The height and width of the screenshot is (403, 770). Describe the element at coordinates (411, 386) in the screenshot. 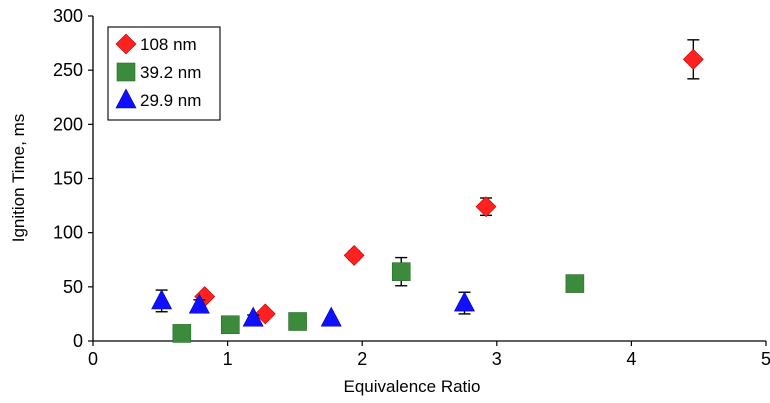

I see `x-axis-label: Equivalence Ratio` at that location.